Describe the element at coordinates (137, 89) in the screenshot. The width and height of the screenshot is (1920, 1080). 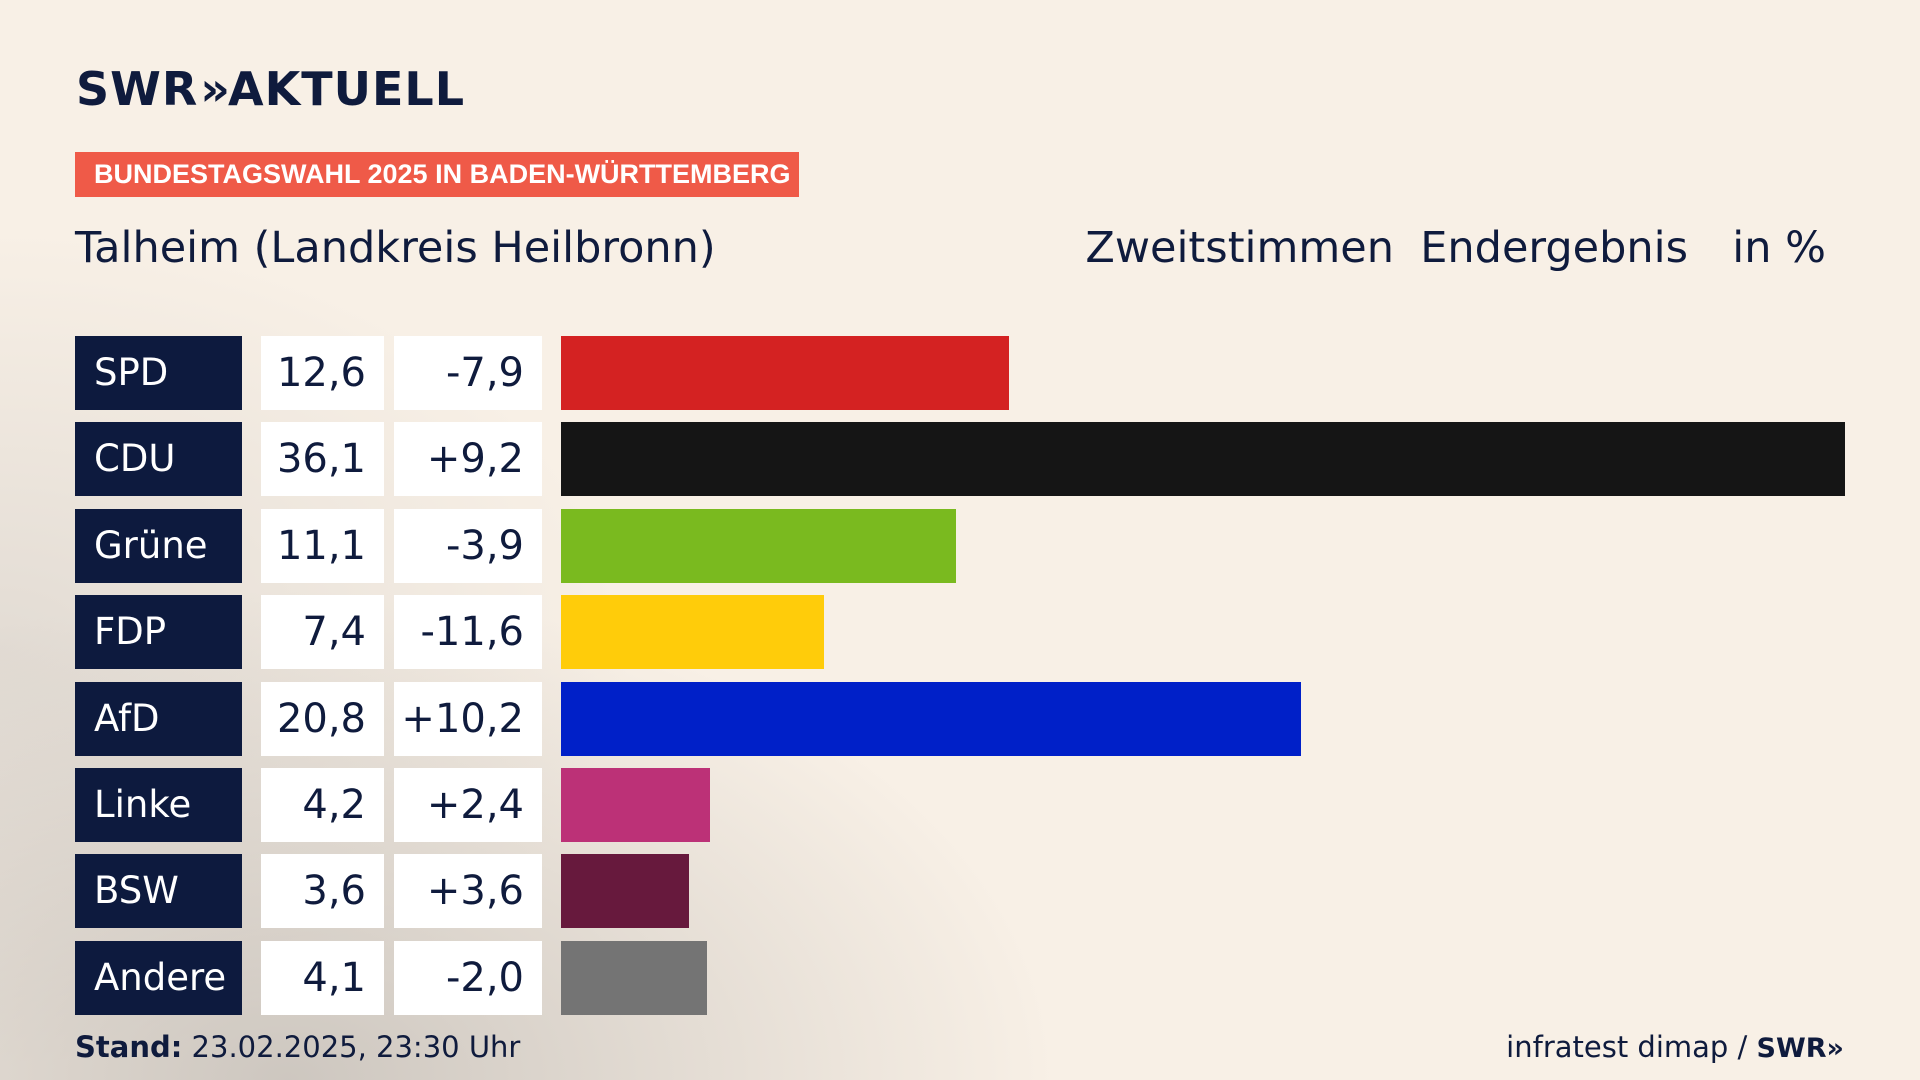
I see `logo-swr-text: SWR` at that location.